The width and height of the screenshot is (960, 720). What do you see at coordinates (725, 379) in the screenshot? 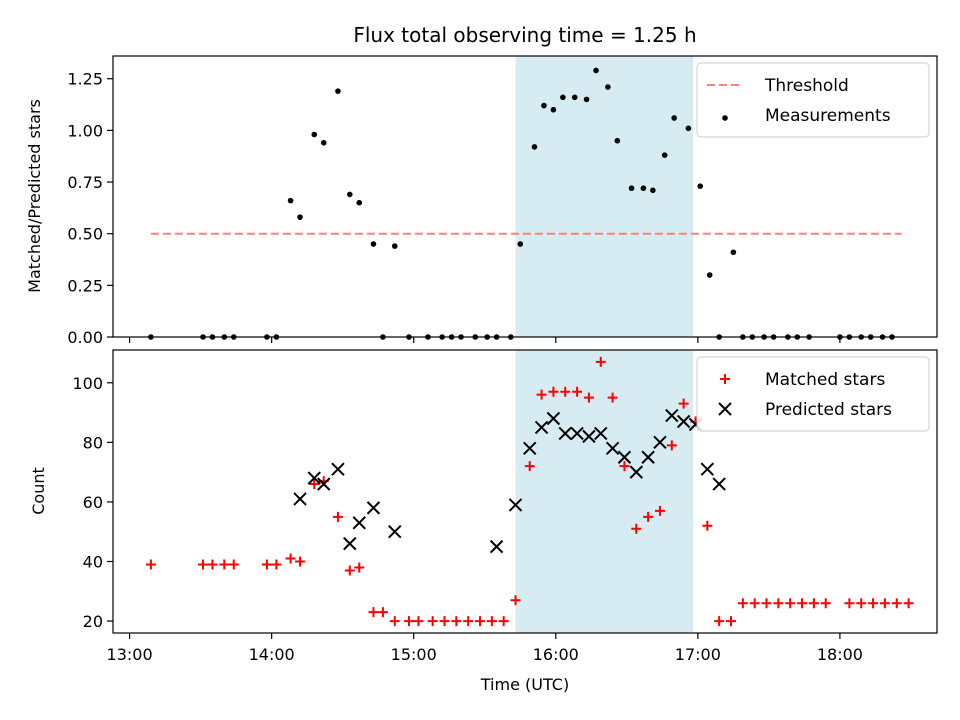
I see `legend-matched-swatch` at bounding box center [725, 379].